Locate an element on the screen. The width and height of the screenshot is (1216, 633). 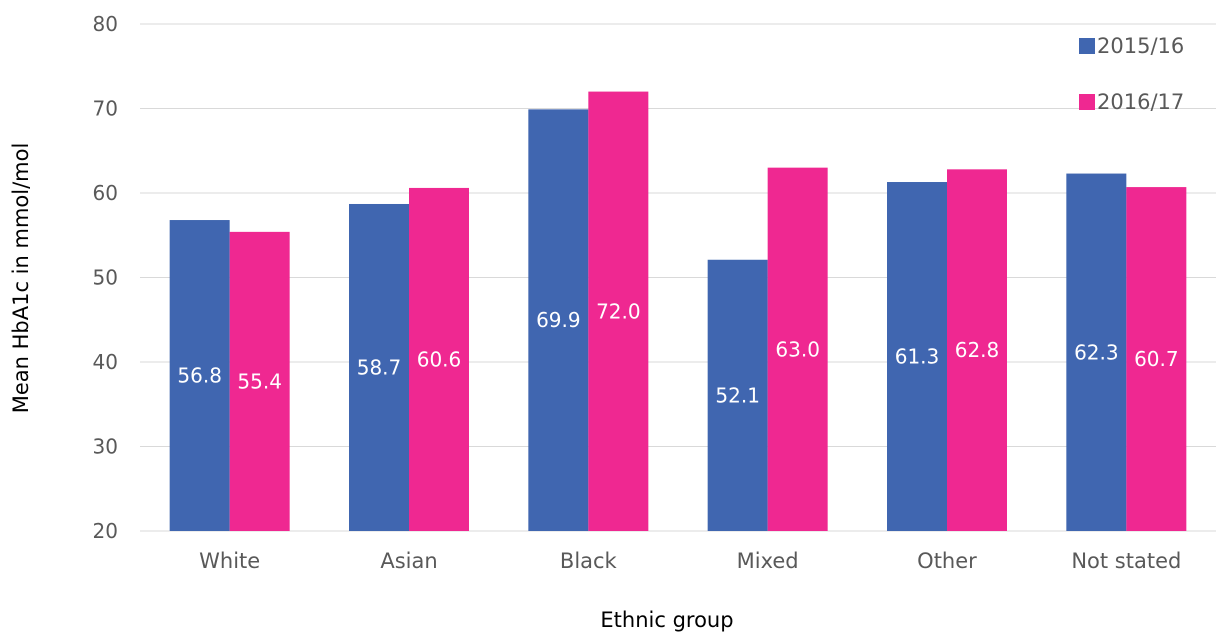
x-tick-label: White is located at coordinates (229, 561).